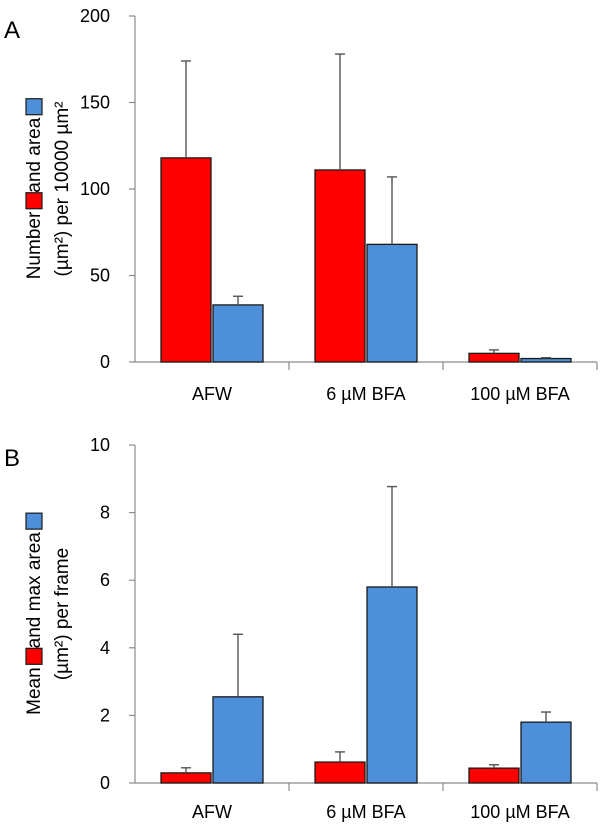  I want to click on y-tick-label: 100, so click(95, 189).